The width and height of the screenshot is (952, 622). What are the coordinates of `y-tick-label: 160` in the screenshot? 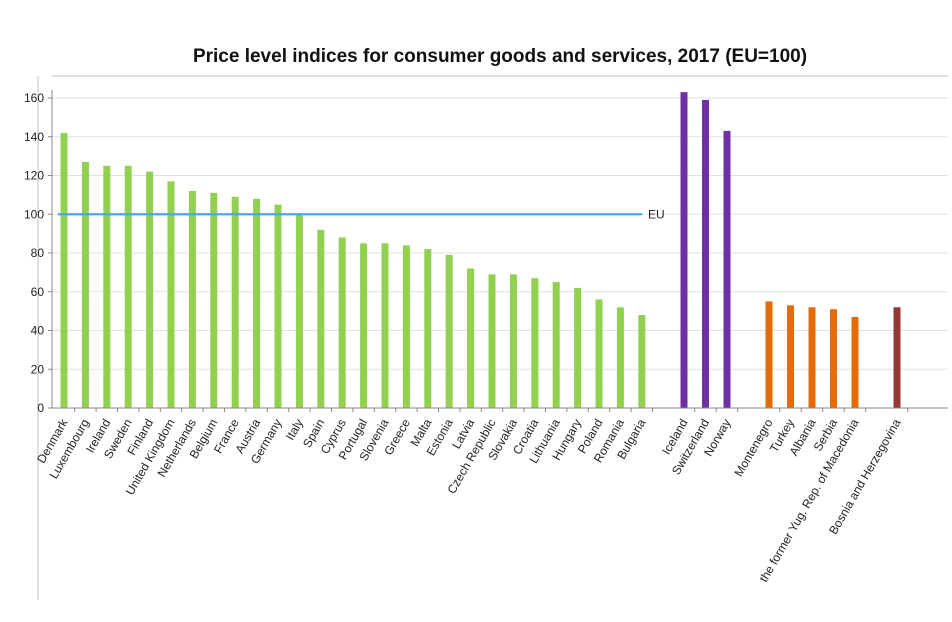 It's located at (34, 98).